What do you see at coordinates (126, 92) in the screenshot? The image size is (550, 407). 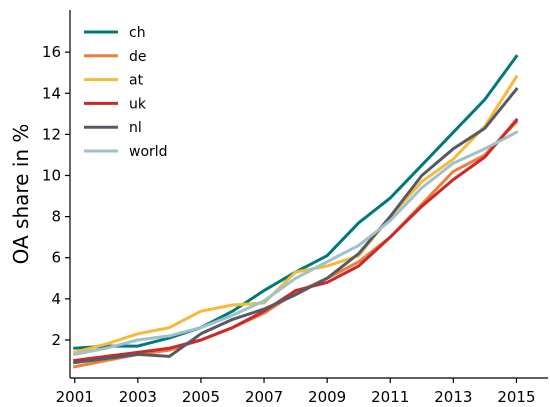 I see `legend: ch de at uk nl world` at bounding box center [126, 92].